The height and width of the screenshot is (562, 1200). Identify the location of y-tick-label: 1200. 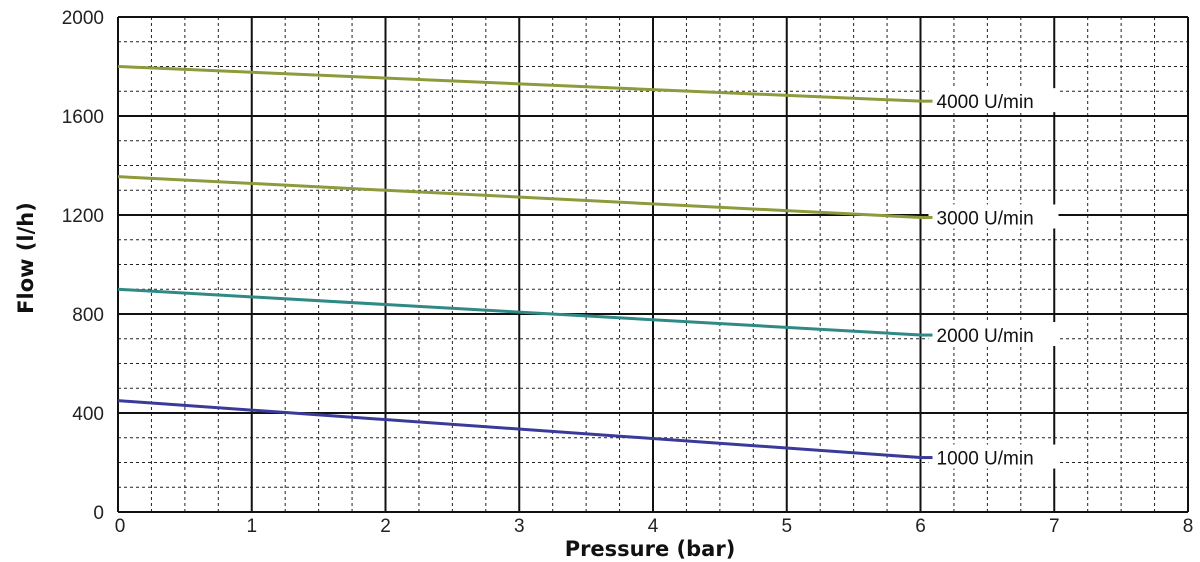
(83, 216).